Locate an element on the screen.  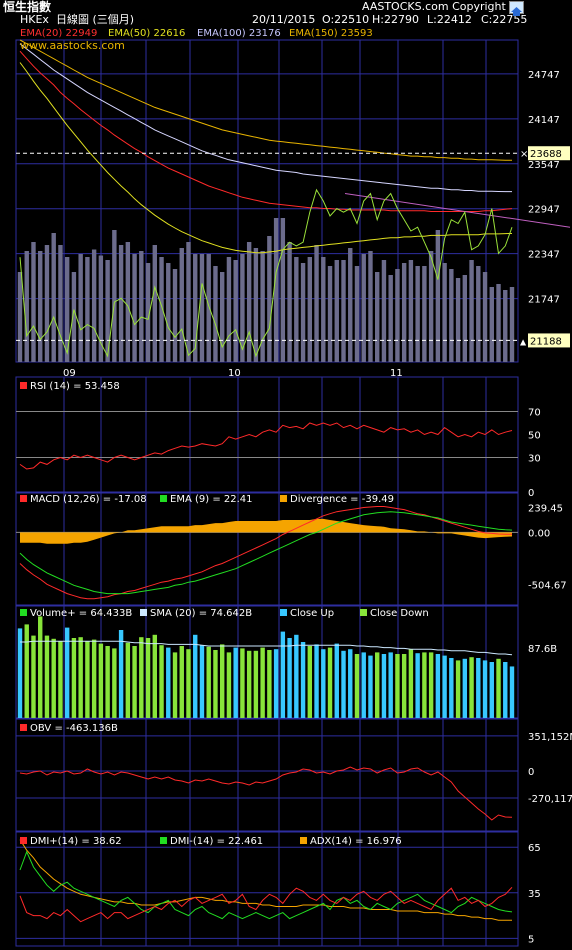
low-marker-box is located at coordinates (549, 340).